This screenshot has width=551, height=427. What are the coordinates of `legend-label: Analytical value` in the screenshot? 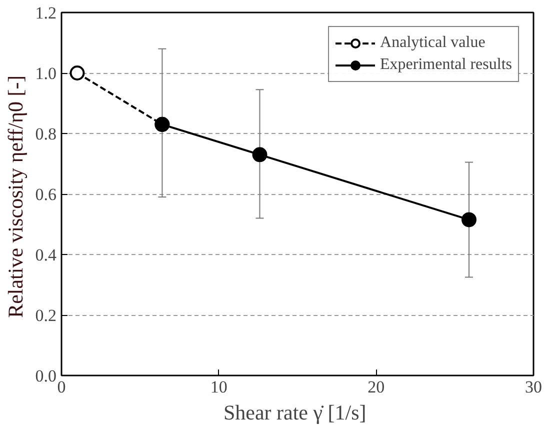 It's located at (433, 43).